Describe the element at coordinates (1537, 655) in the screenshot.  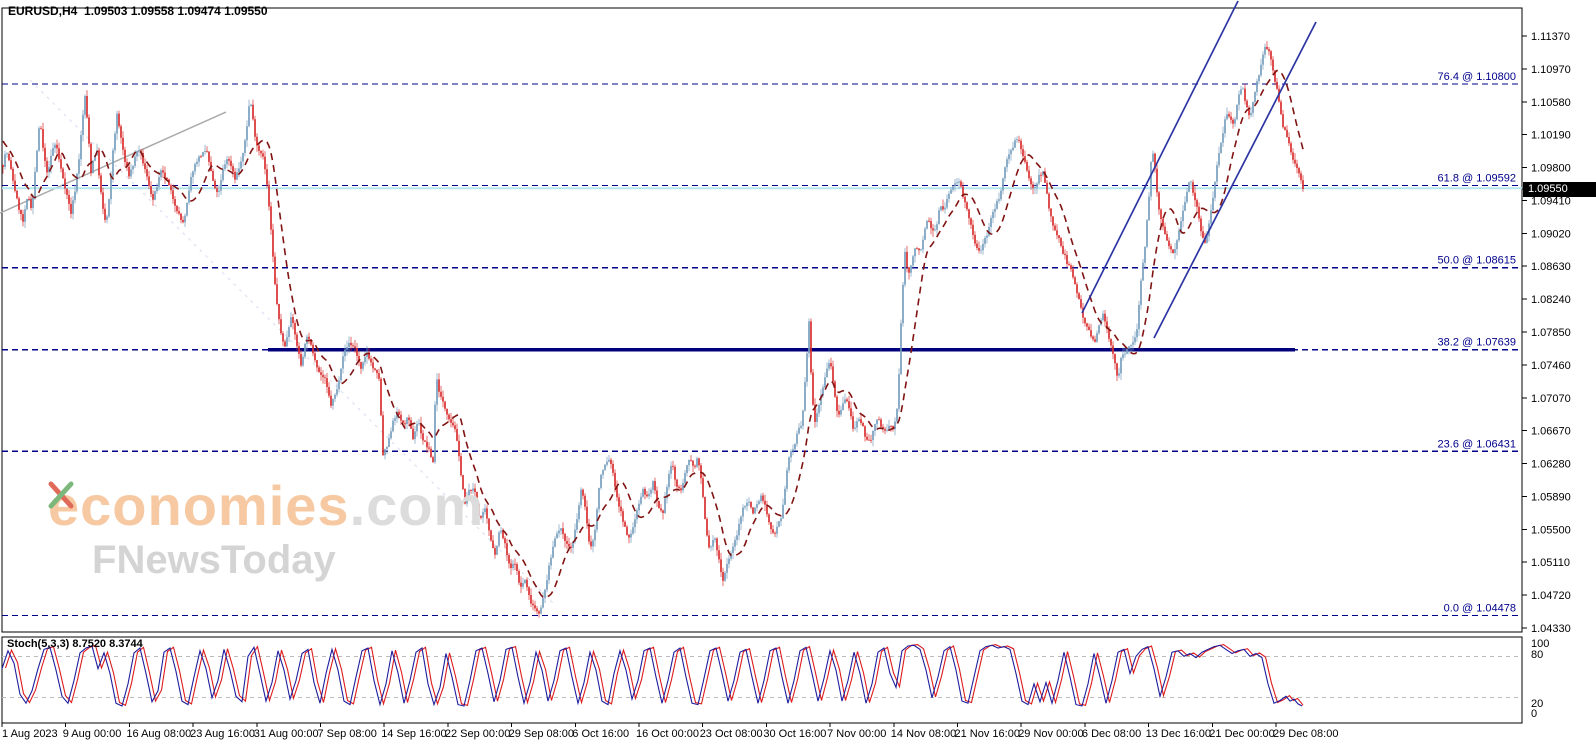
I see `stoch-scale-label: 80` at that location.